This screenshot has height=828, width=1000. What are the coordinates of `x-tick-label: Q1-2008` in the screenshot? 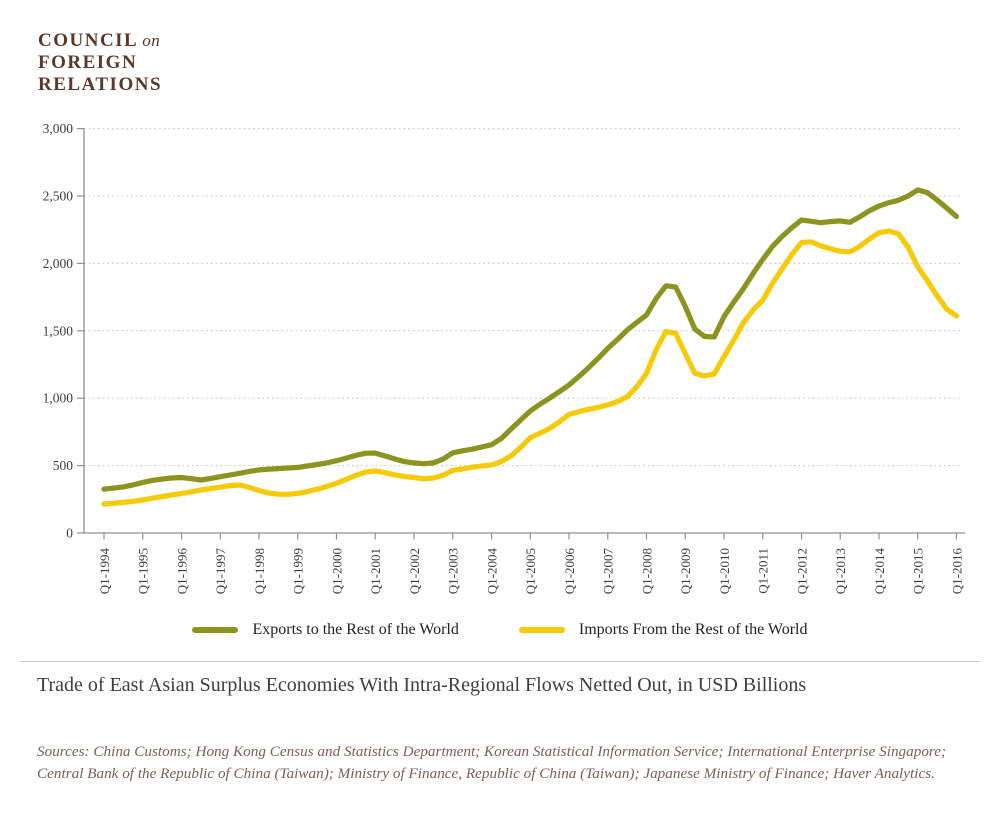 It's located at (646, 571).